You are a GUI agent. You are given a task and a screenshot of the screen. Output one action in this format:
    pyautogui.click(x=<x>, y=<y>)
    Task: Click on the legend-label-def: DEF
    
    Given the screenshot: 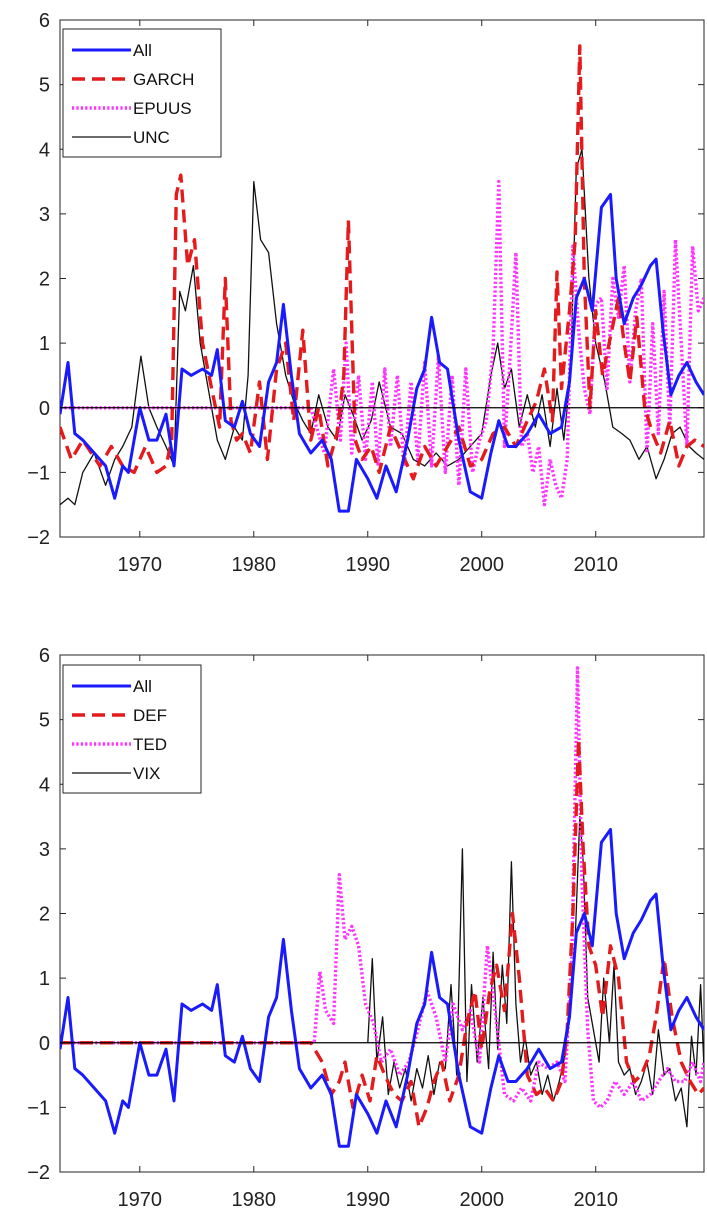 What is the action you would take?
    pyautogui.click(x=150, y=715)
    